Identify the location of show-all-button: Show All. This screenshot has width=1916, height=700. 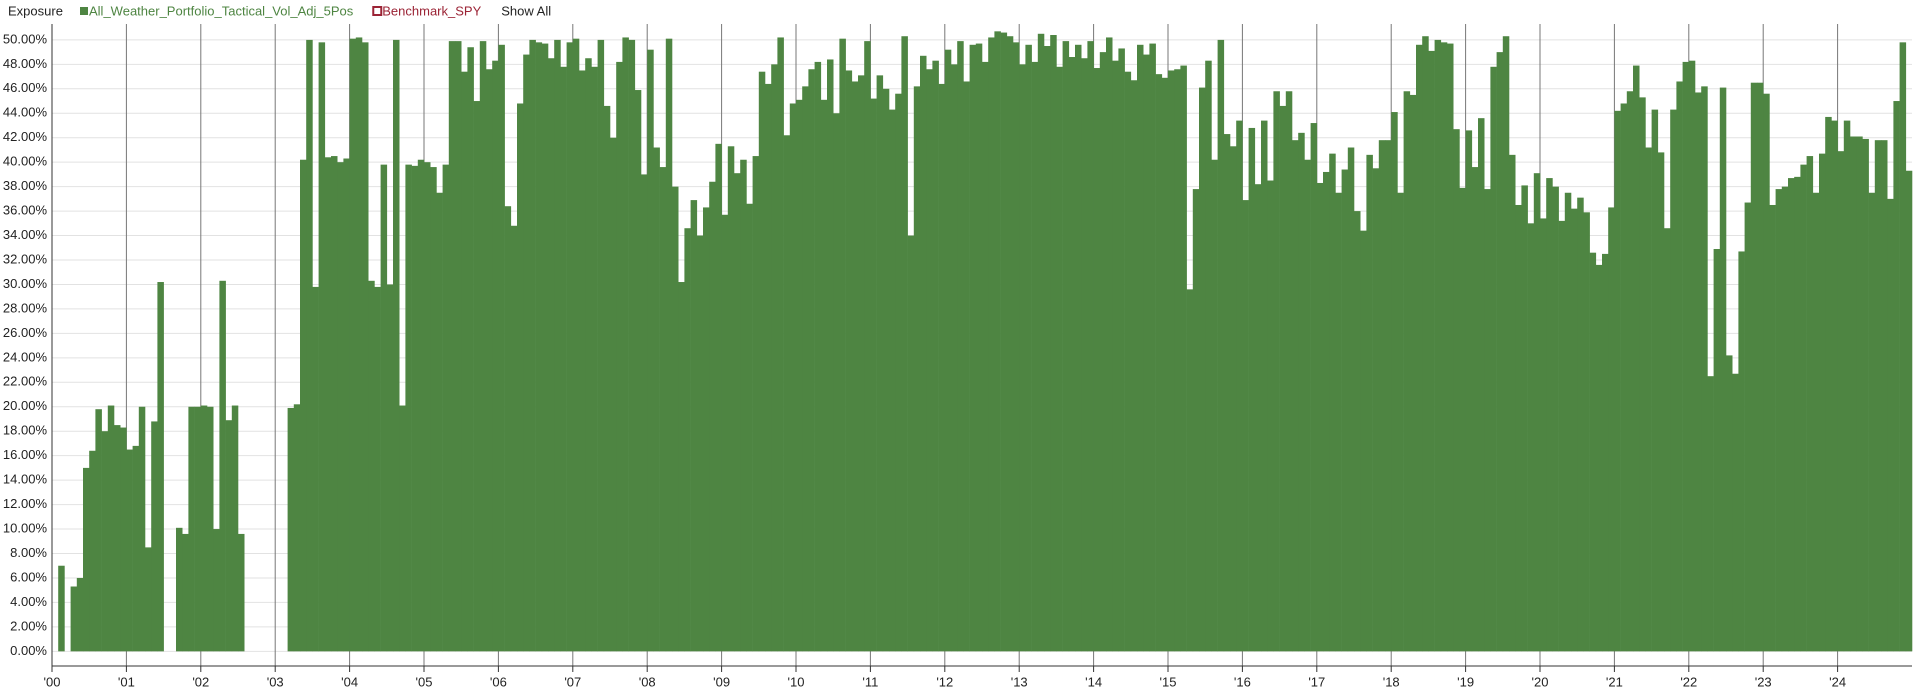
(526, 10).